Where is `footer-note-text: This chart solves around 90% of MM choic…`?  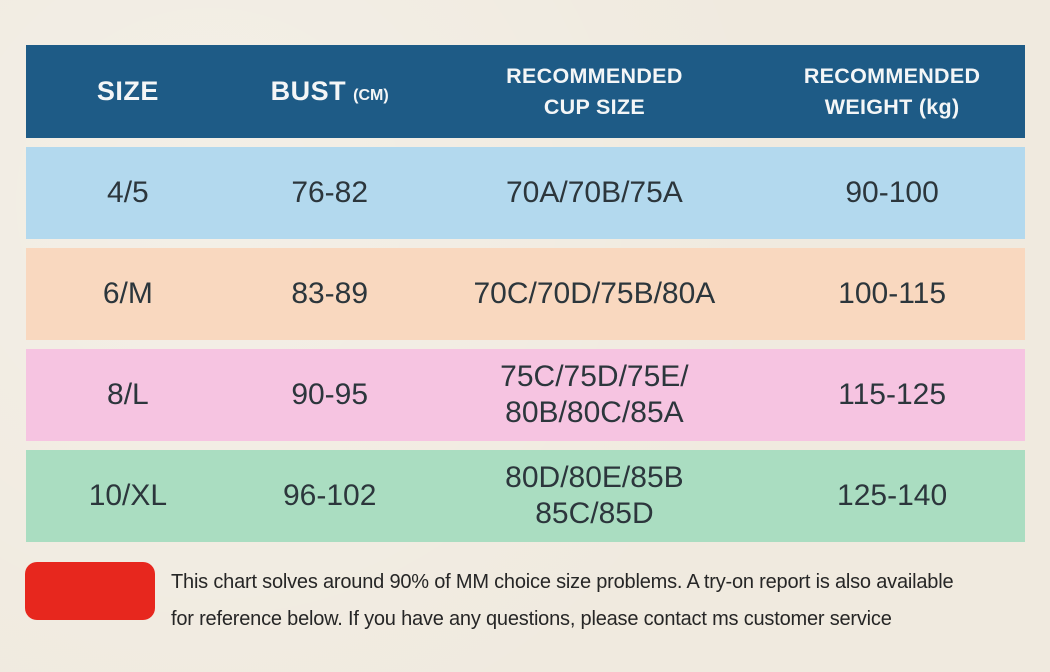 footer-note-text: This chart solves around 90% of MM choic… is located at coordinates (562, 600).